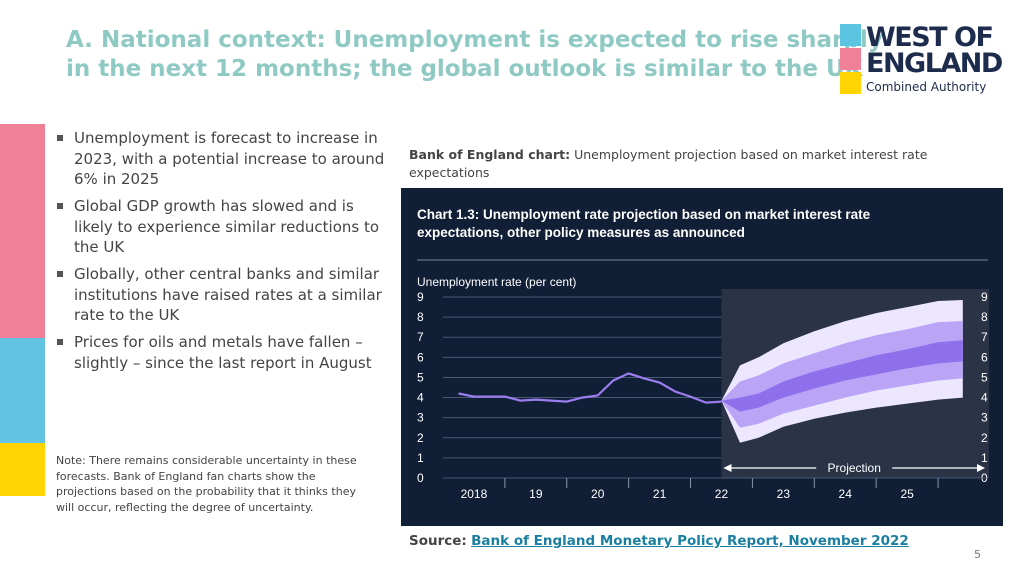  Describe the element at coordinates (850, 35) in the screenshot. I see `logo-square-blue` at that location.